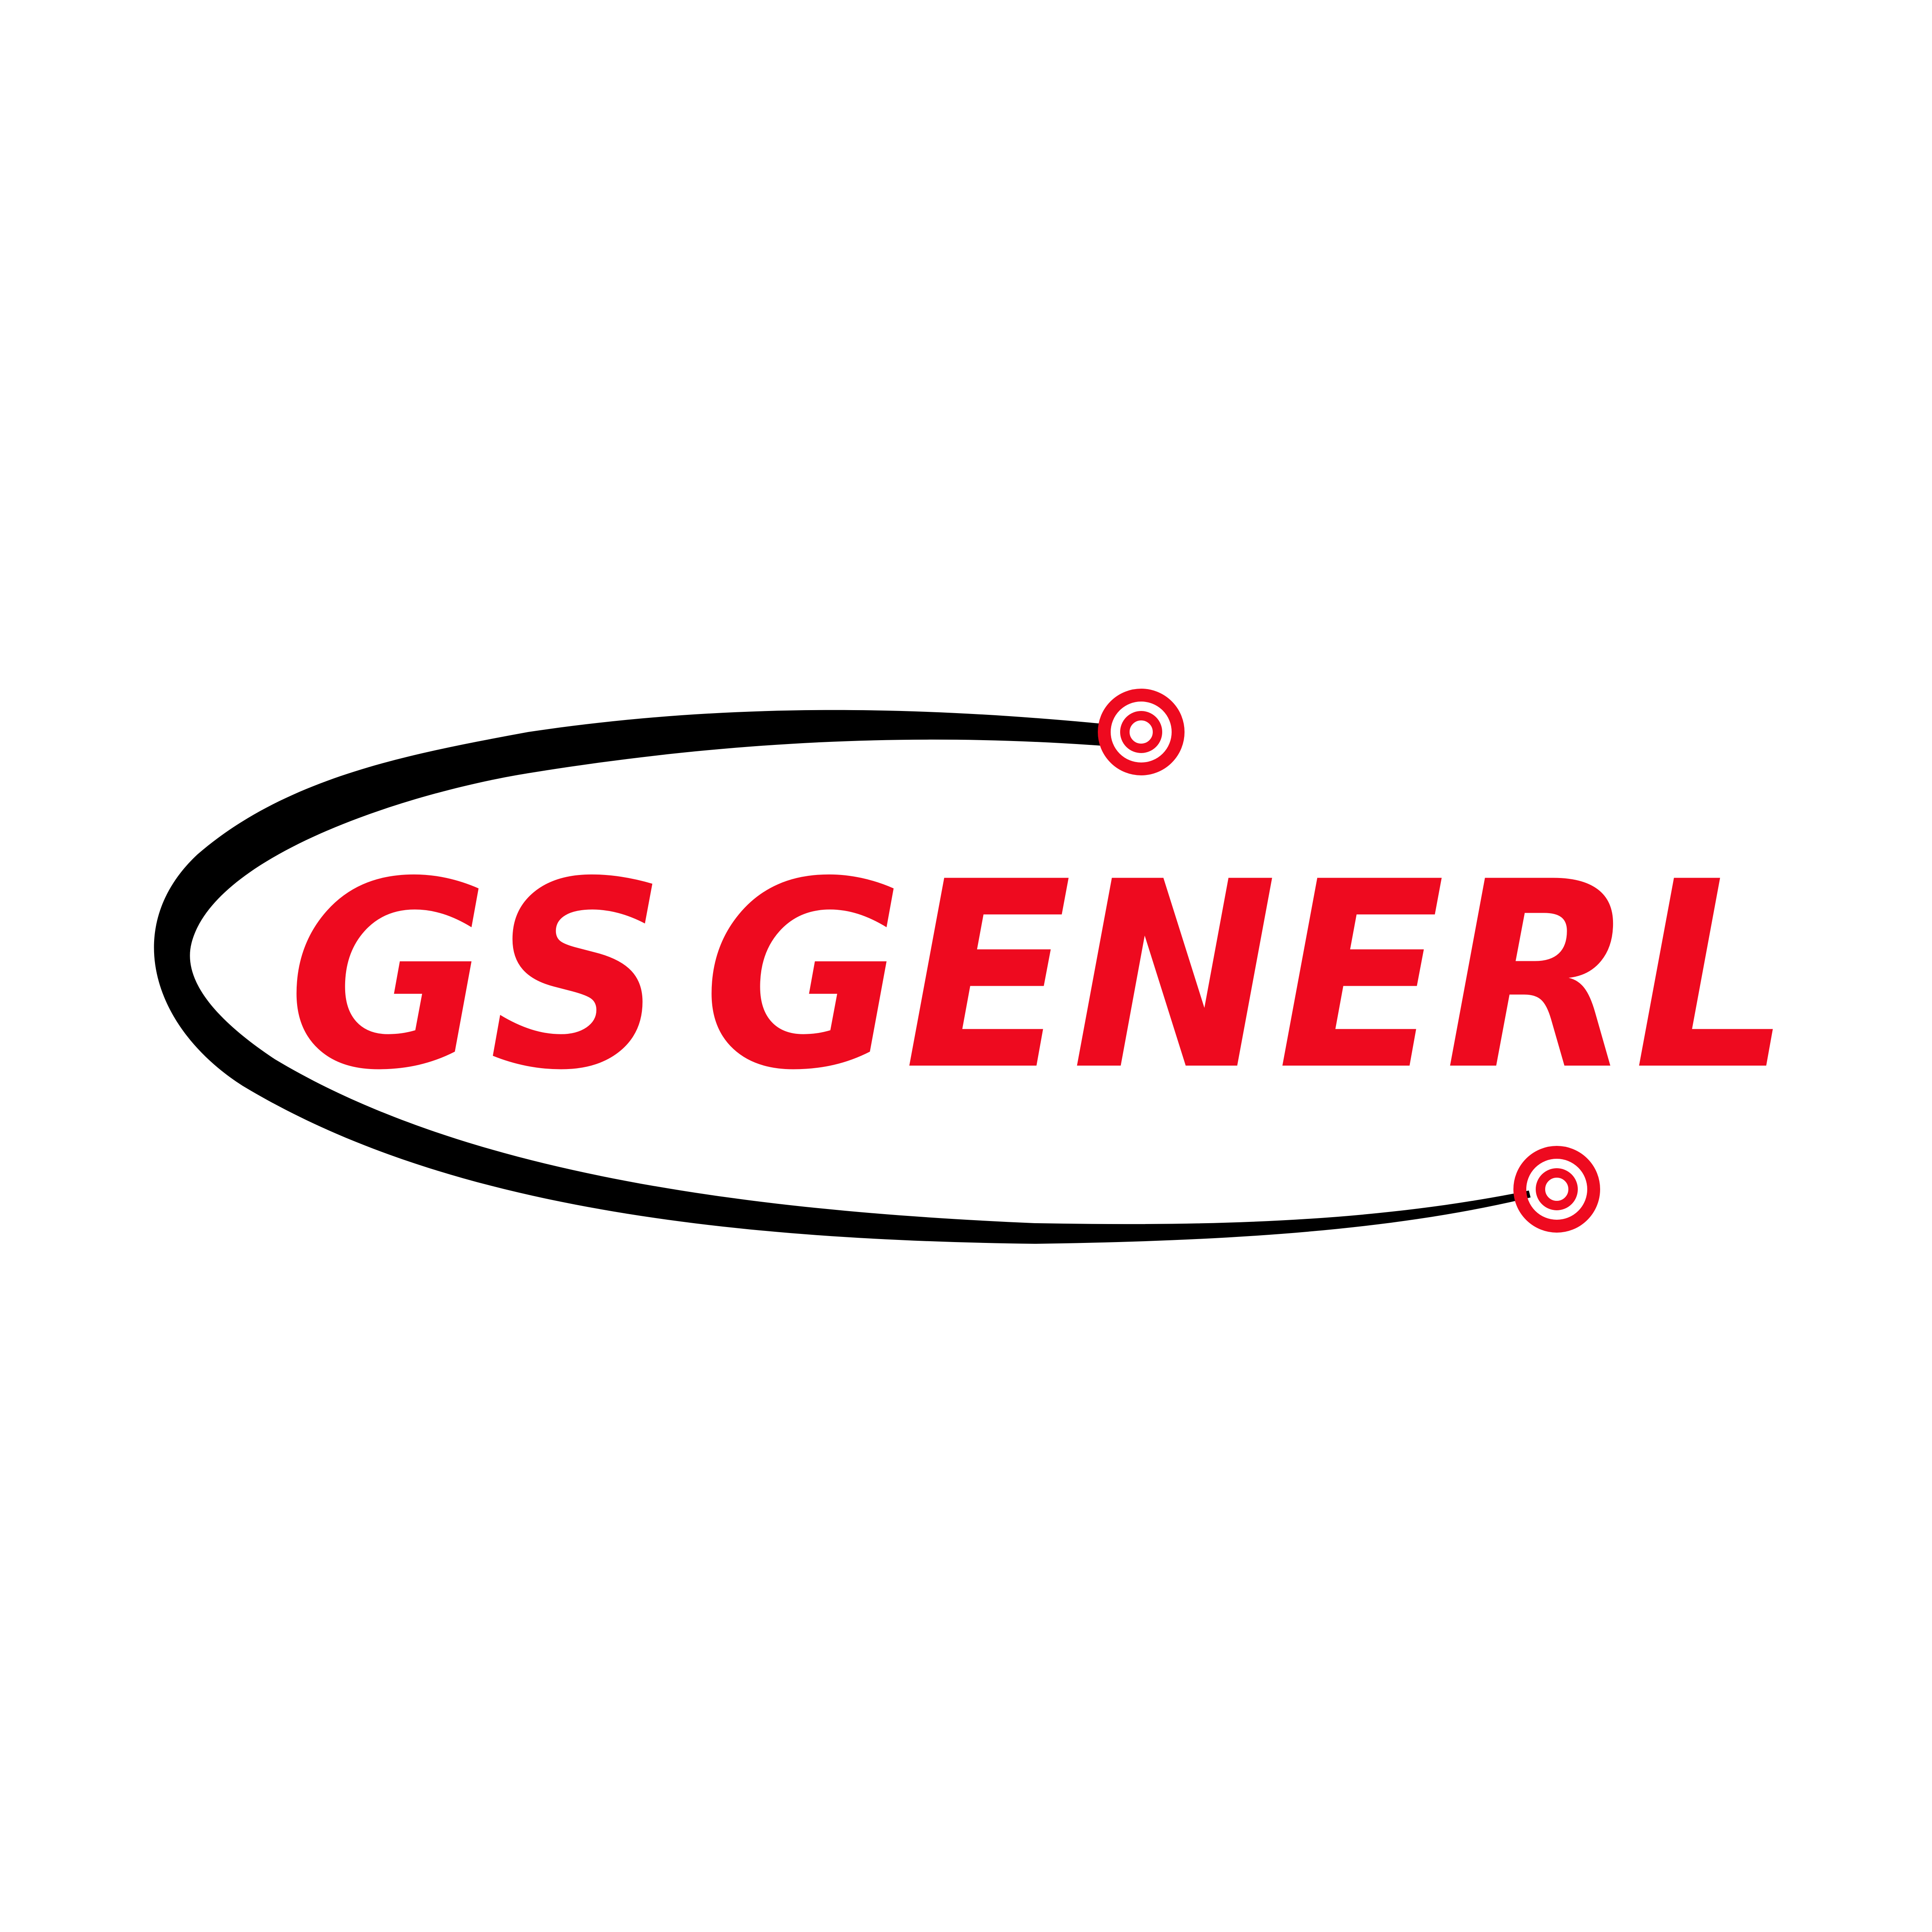  Describe the element at coordinates (1246, 976) in the screenshot. I see `brand-word: GENERL` at that location.